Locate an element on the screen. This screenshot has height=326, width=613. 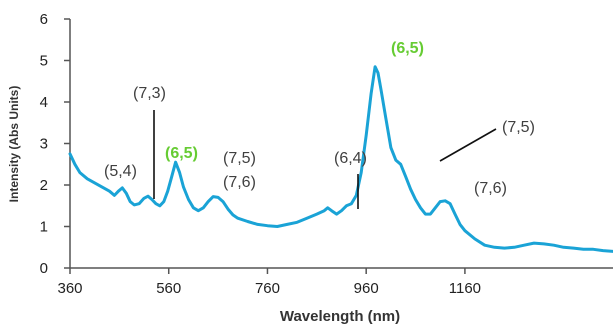
y-tick-label: 3 is located at coordinates (44, 144).